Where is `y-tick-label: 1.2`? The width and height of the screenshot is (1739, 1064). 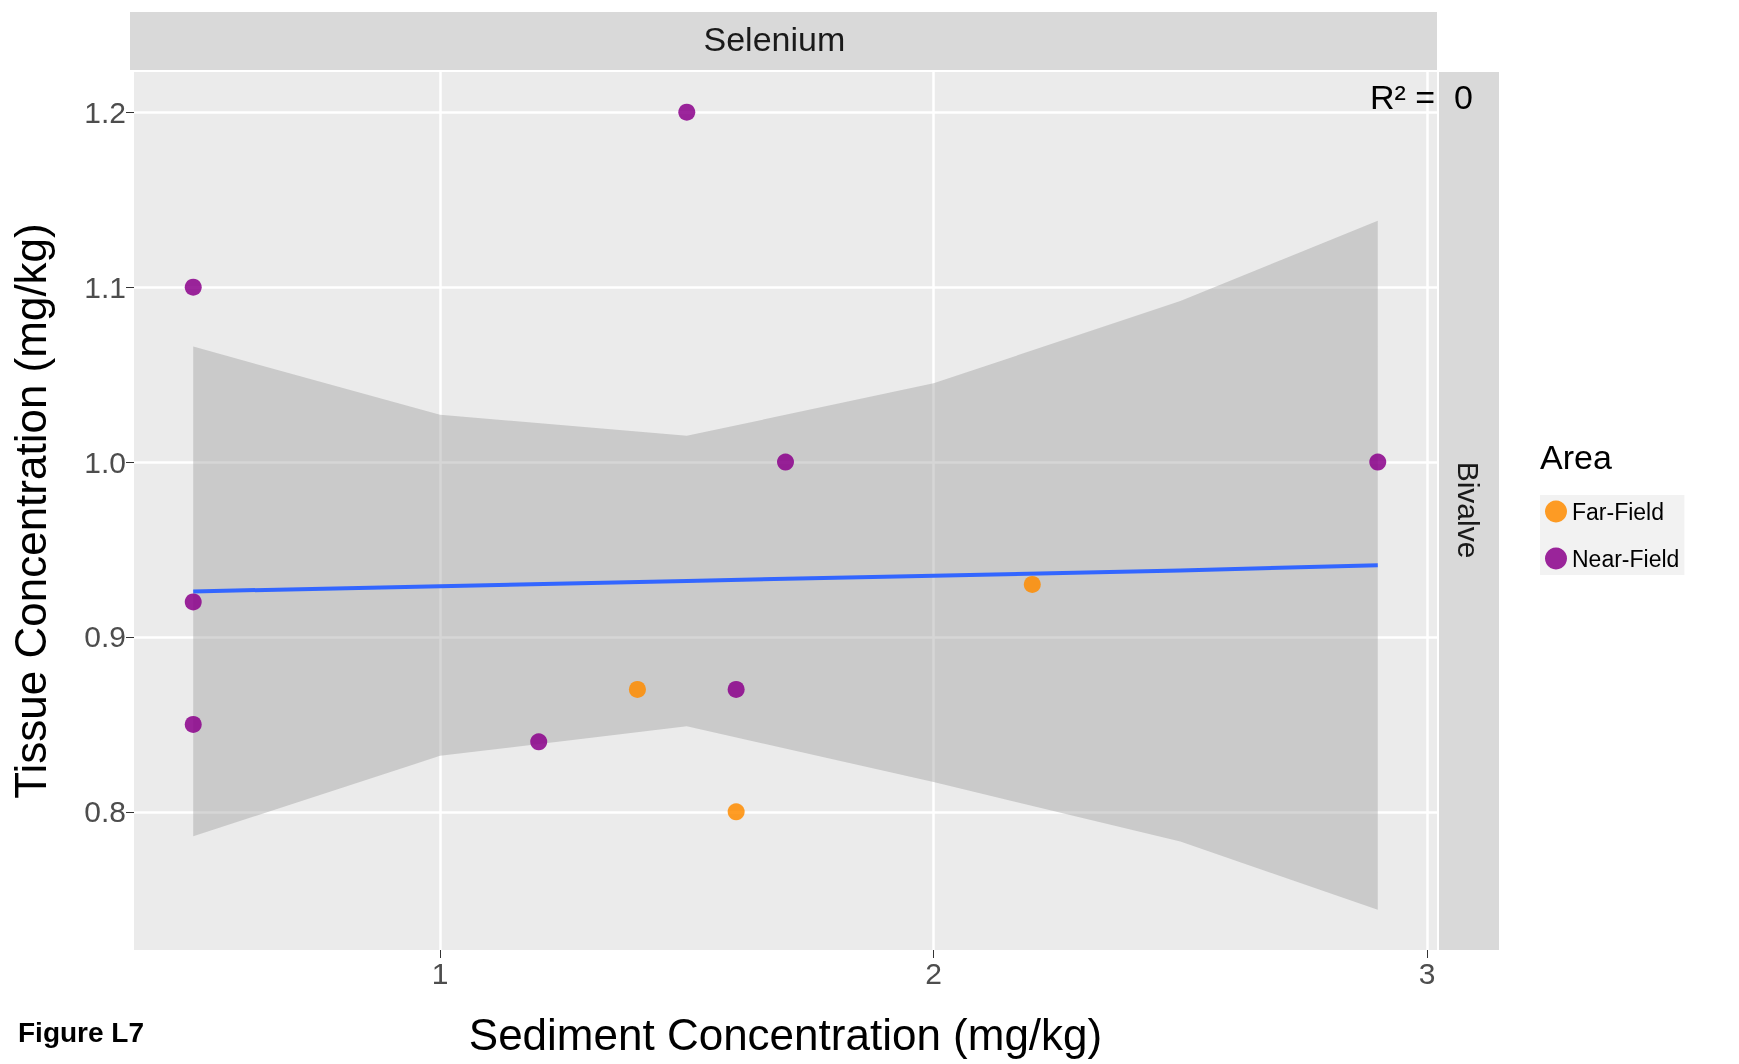
y-tick-label: 1.2 is located at coordinates (105, 112).